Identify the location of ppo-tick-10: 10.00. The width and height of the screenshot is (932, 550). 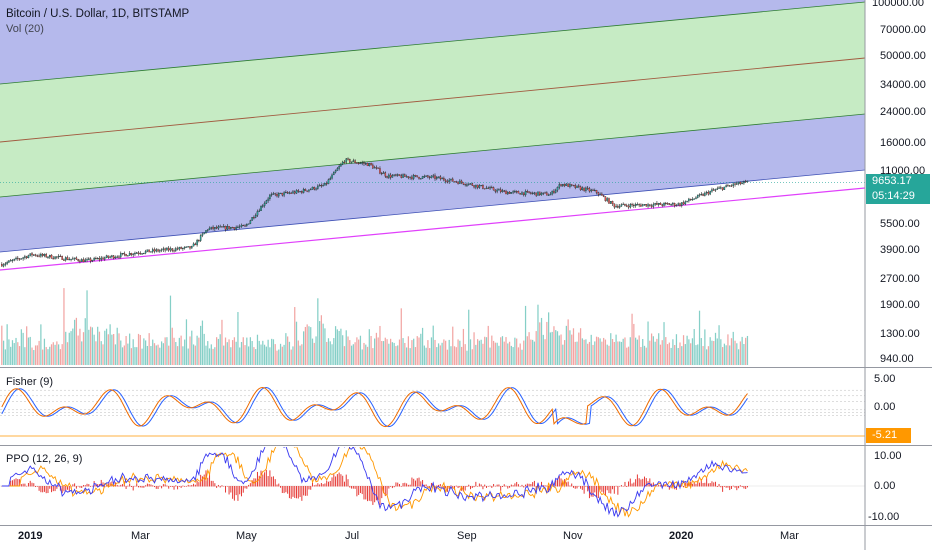
(888, 456).